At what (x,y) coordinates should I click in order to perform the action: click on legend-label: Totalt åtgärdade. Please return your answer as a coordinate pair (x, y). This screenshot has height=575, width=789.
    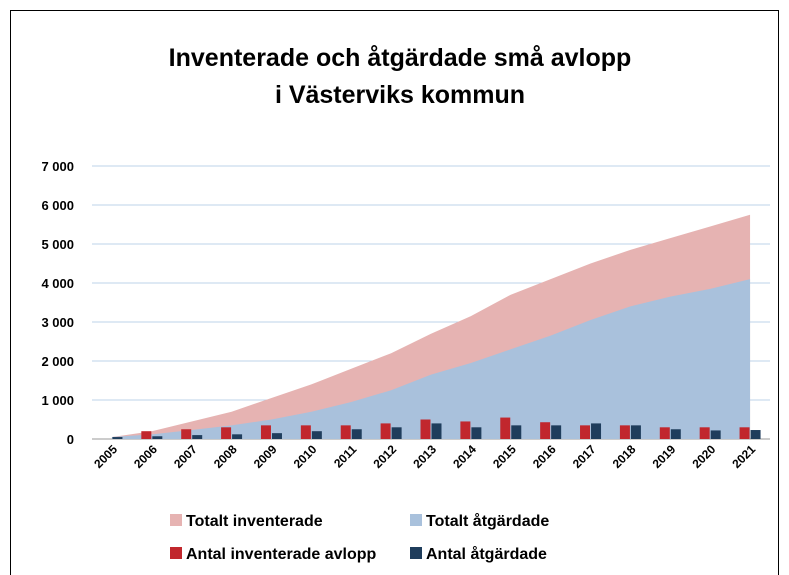
    Looking at the image, I should click on (487, 521).